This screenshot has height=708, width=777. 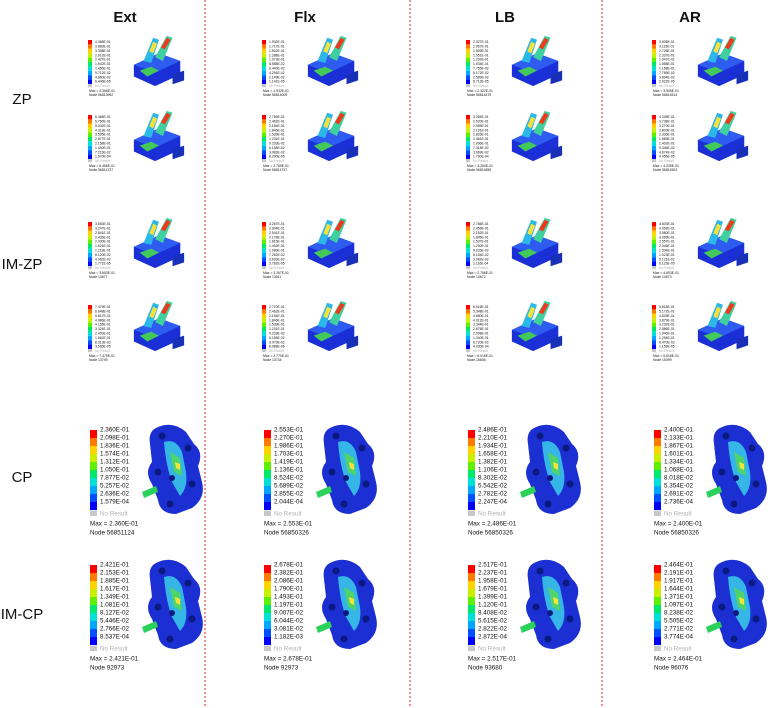 What do you see at coordinates (277, 135) in the screenshot?
I see `legend-value: 1.539E-01` at bounding box center [277, 135].